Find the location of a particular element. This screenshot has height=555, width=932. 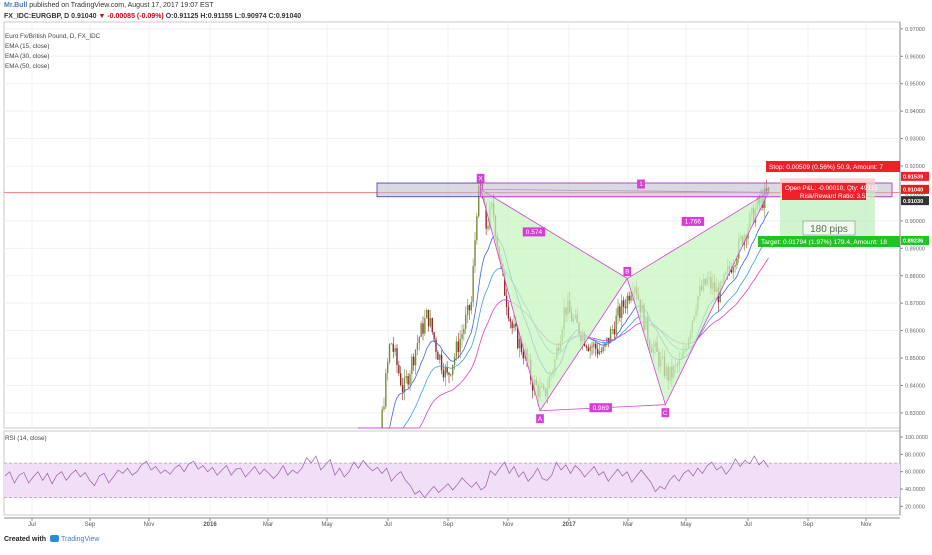

symbol-label: FX_IDC:EURGBP, D is located at coordinates (37, 16).